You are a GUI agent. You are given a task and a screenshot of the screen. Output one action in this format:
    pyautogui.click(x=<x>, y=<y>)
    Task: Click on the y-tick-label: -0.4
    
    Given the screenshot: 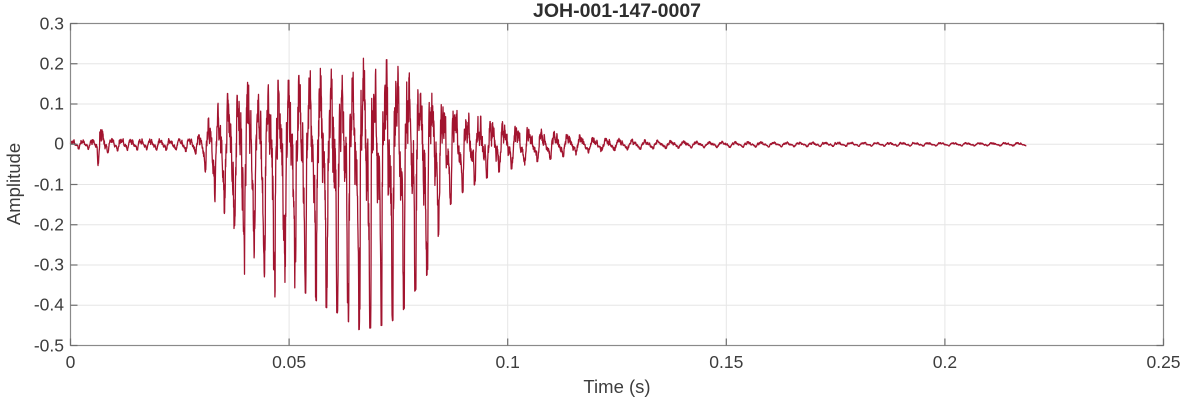 What is the action you would take?
    pyautogui.click(x=48, y=304)
    